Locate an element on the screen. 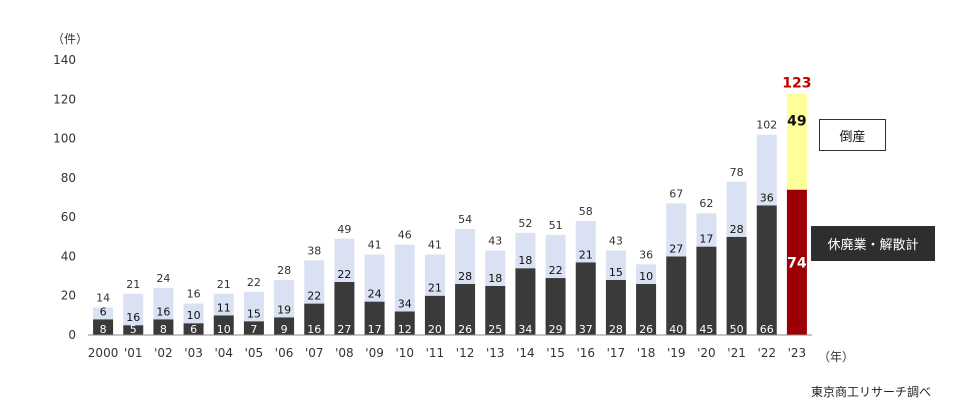 This screenshot has height=418, width=961. total-value-label: 67 is located at coordinates (676, 193).